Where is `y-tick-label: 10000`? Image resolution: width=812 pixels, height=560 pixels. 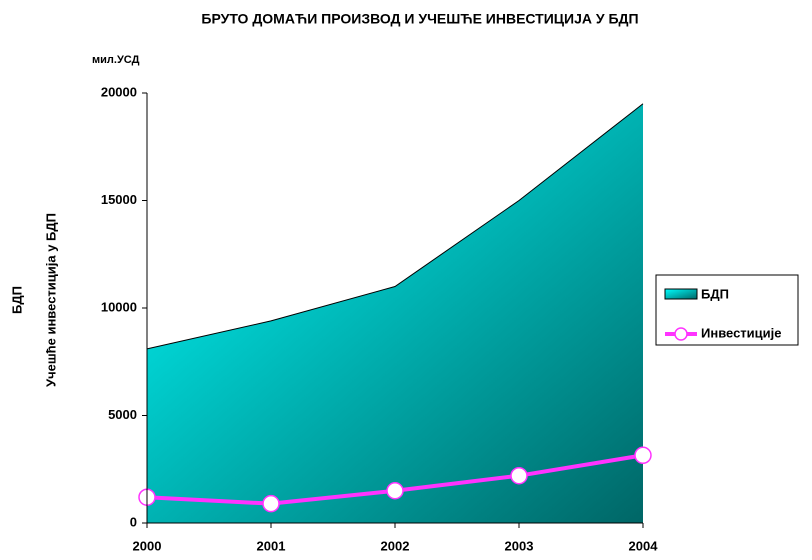 y-tick-label: 10000 is located at coordinates (119, 306).